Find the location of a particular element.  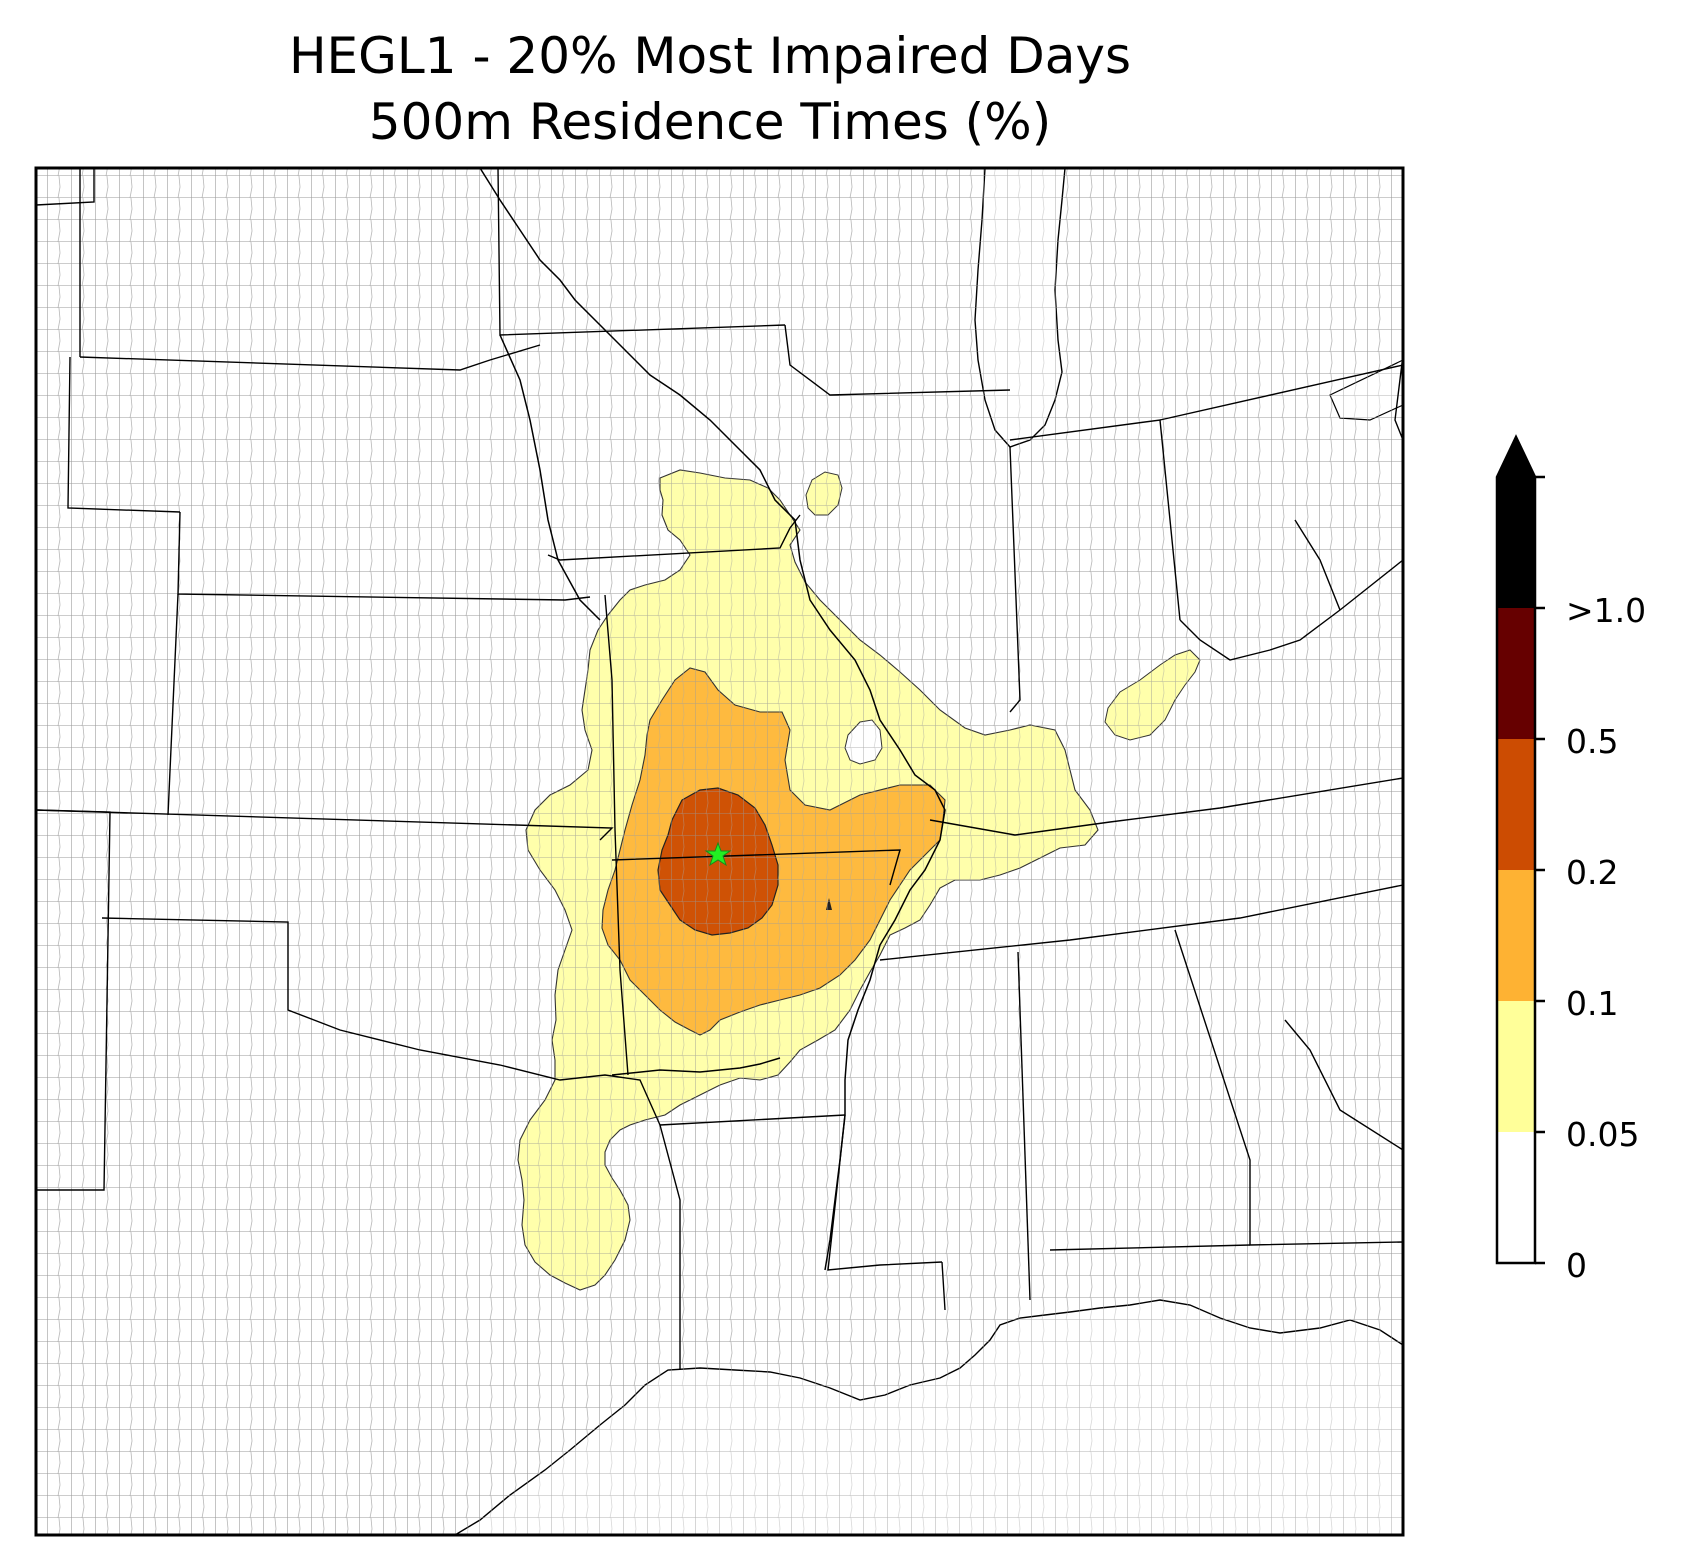

colorbar-tick-label-0.05: 0.05 is located at coordinates (1603, 1134).